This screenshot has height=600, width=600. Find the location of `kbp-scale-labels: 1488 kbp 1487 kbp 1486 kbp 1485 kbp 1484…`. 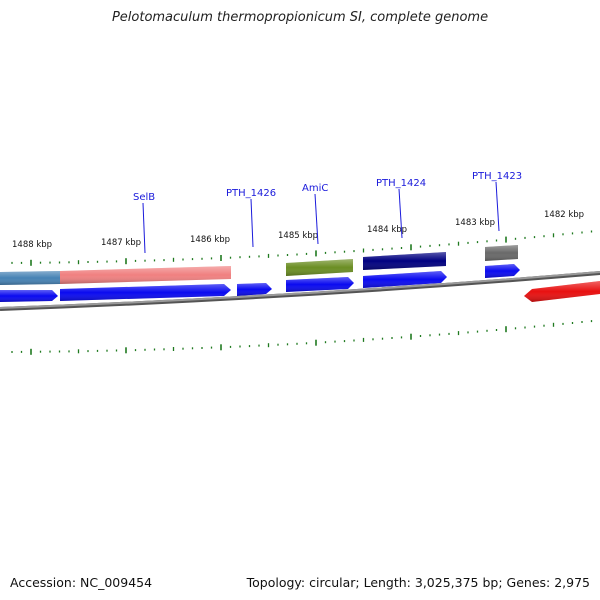

kbp-scale-labels: 1488 kbp 1487 kbp 1486 kbp 1485 kbp 1484… is located at coordinates (298, 230).